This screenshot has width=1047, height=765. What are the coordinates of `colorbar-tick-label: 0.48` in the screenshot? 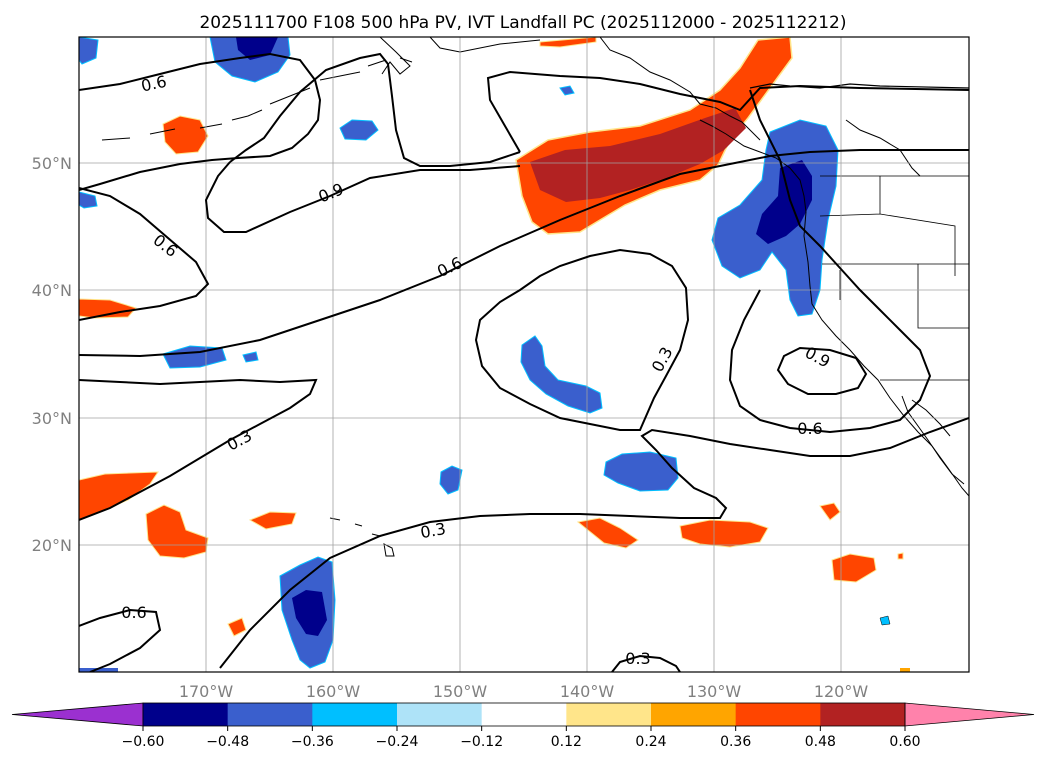 It's located at (820, 742).